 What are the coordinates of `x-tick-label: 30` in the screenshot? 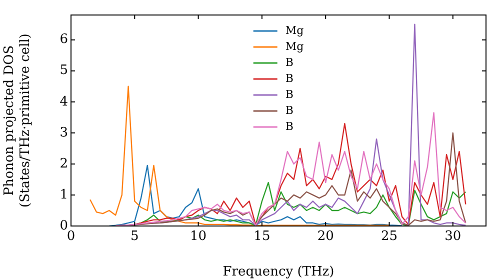 It's located at (453, 236).